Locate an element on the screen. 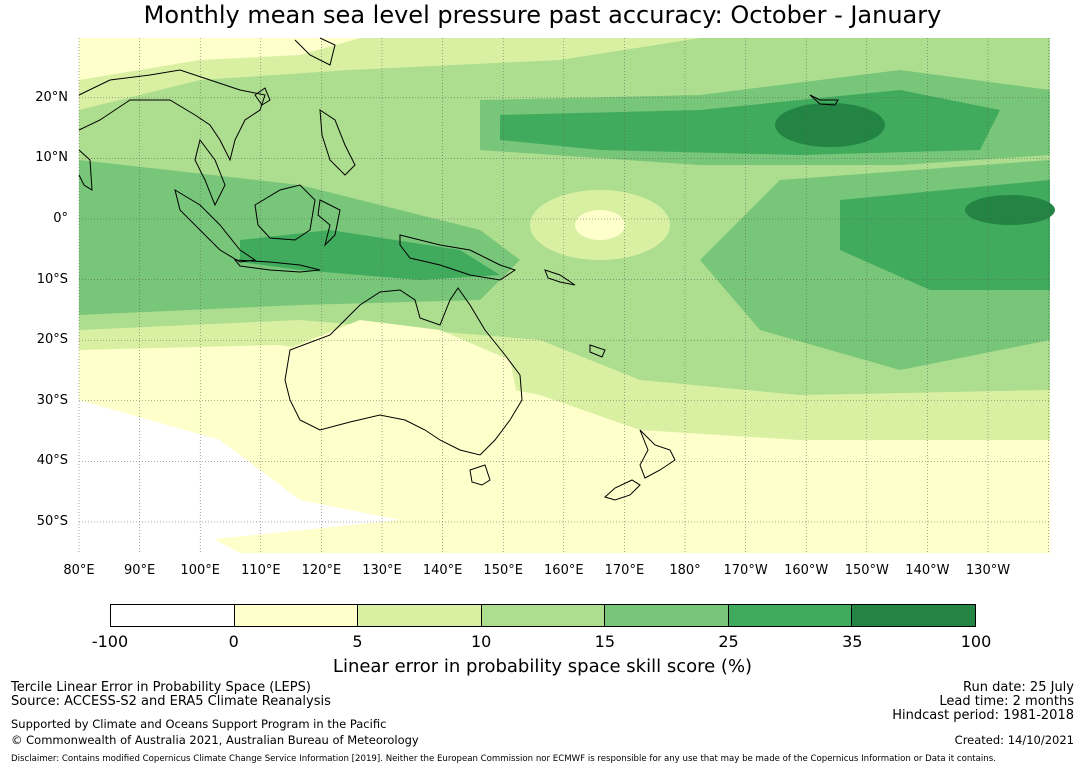 This screenshot has height=770, width=1085. australia-coast is located at coordinates (403, 371).